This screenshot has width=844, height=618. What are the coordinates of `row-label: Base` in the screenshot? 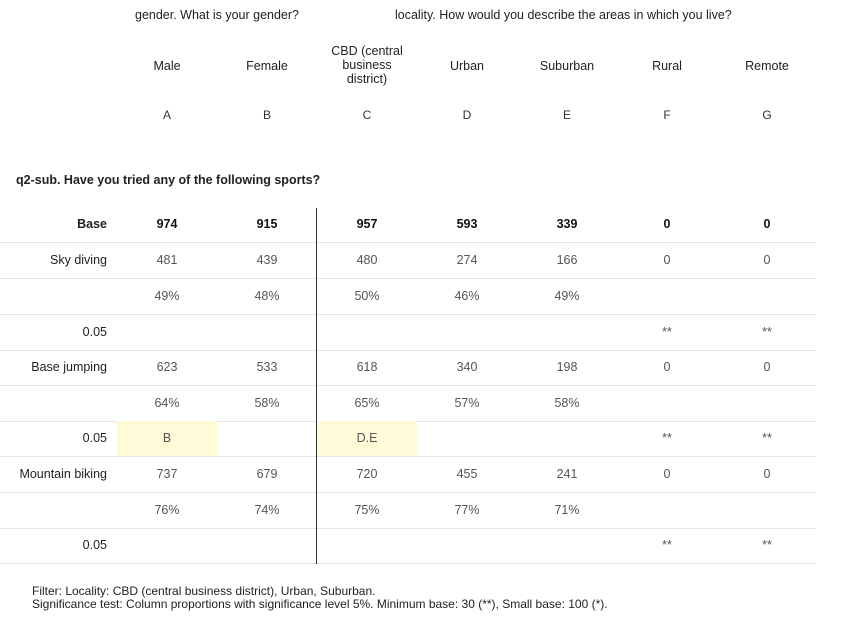 It's located at (92, 224).